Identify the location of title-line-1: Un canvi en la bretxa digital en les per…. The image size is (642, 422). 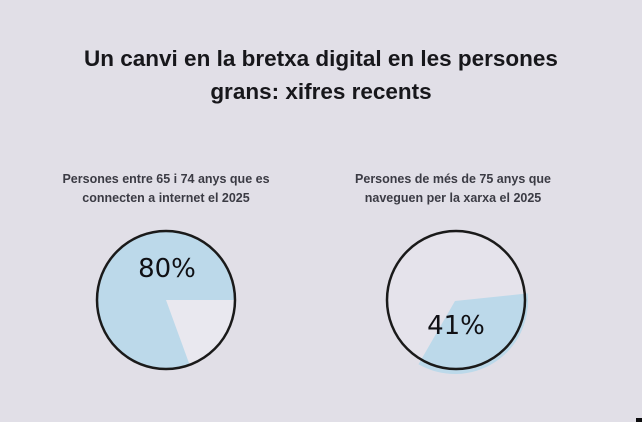
(321, 58).